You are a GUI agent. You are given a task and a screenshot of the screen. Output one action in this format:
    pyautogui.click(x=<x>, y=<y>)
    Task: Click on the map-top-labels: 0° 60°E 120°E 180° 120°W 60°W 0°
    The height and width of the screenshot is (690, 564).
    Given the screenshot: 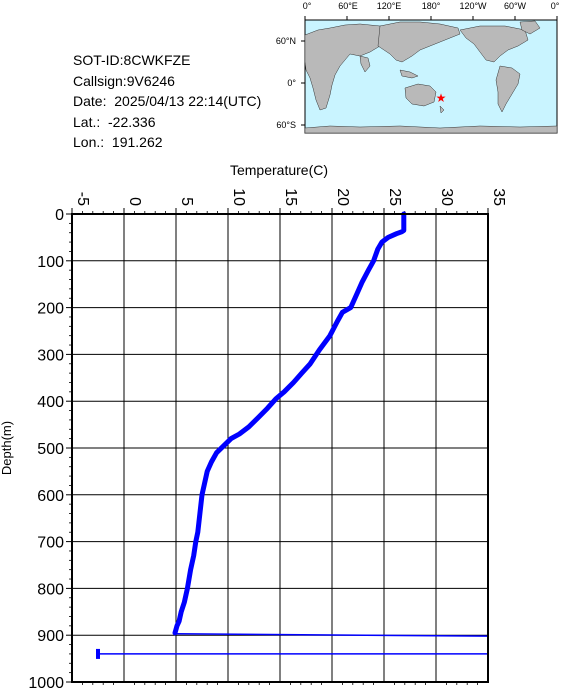 What is the action you would take?
    pyautogui.click(x=431, y=6)
    